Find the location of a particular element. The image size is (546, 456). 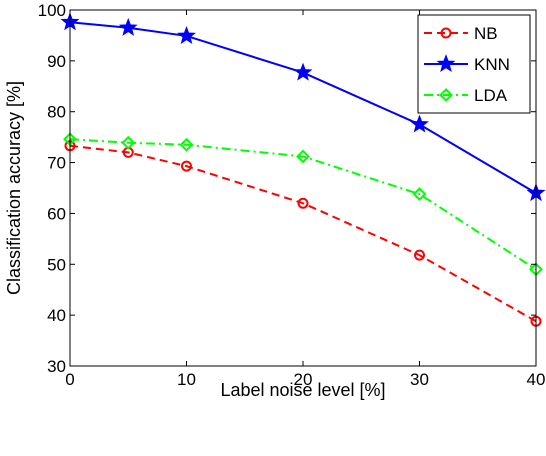

x-tick-label: 40 is located at coordinates (536, 379).